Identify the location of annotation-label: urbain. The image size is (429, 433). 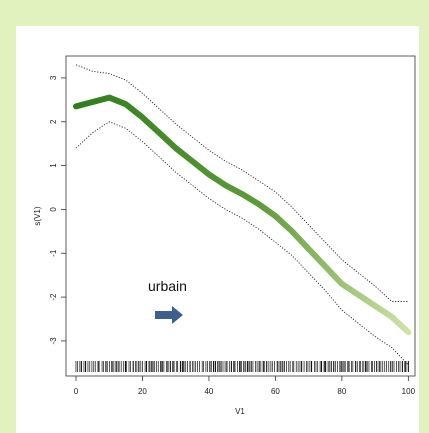
(167, 286).